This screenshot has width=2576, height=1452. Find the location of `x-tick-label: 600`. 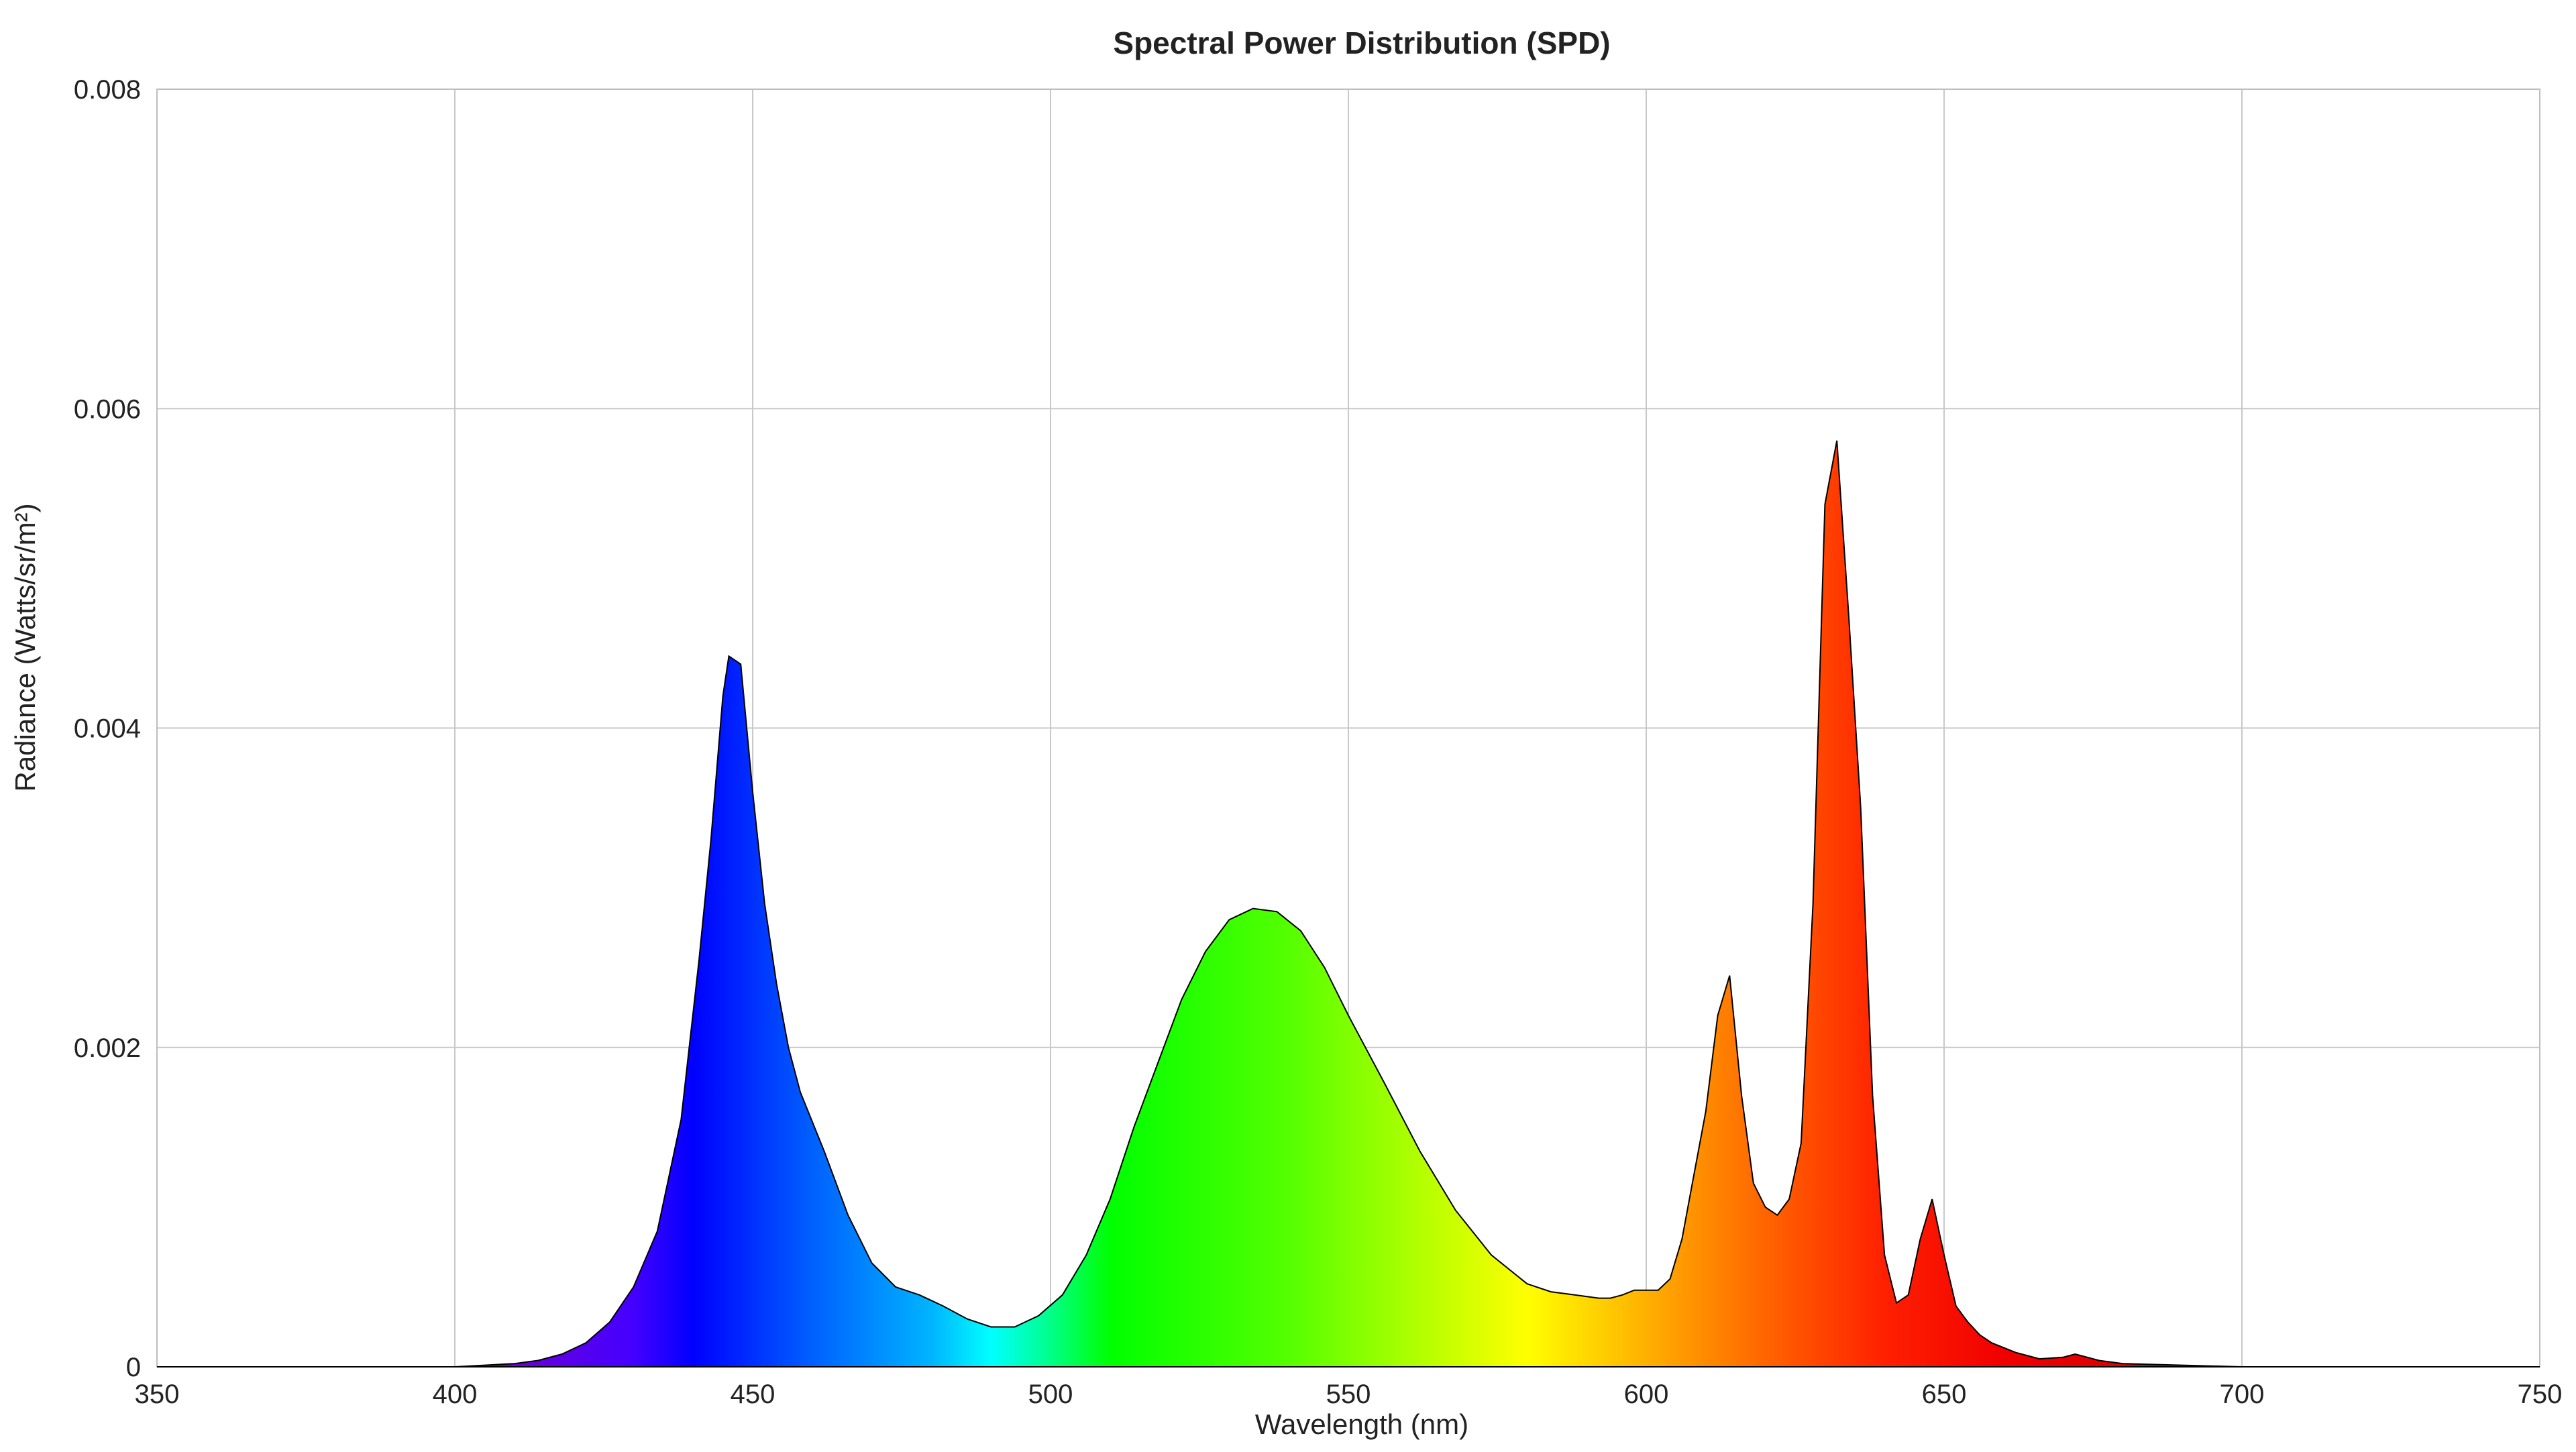

x-tick-label: 600 is located at coordinates (1646, 1394).